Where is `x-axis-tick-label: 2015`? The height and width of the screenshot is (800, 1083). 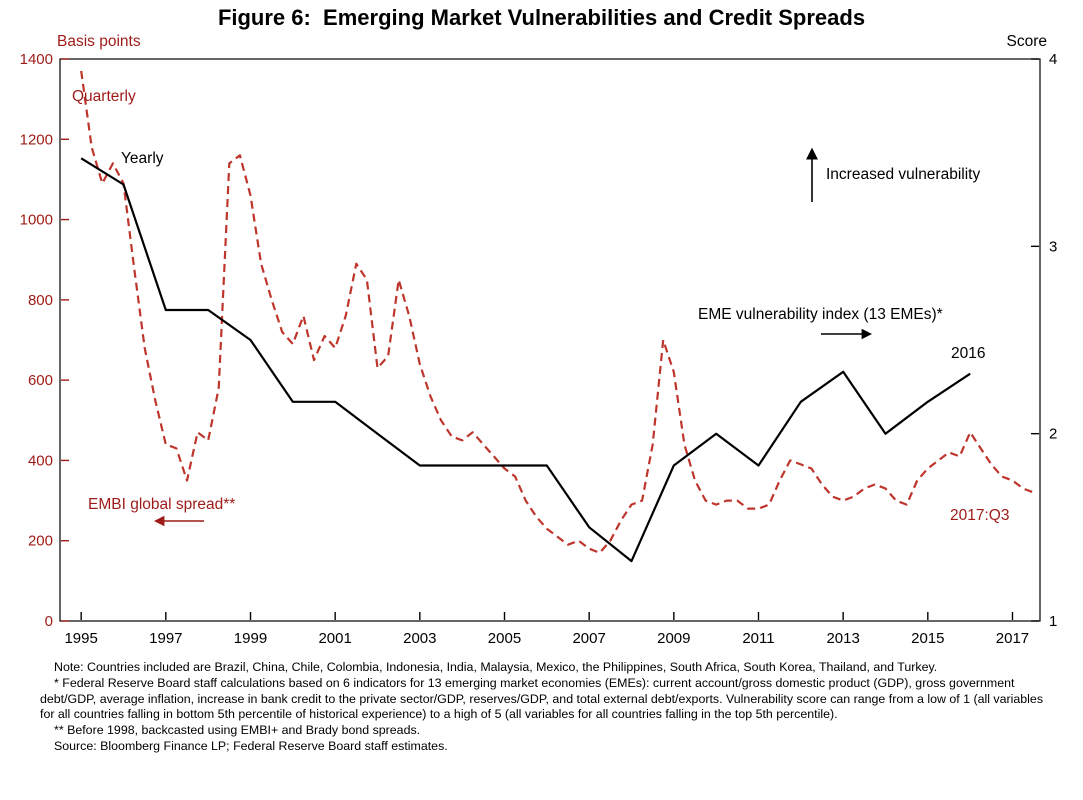
x-axis-tick-label: 2015 is located at coordinates (927, 638).